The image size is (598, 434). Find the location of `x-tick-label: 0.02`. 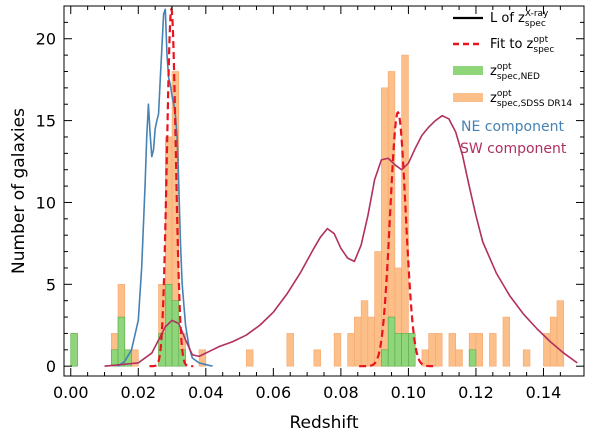

x-tick-label: 0.02 is located at coordinates (138, 392).